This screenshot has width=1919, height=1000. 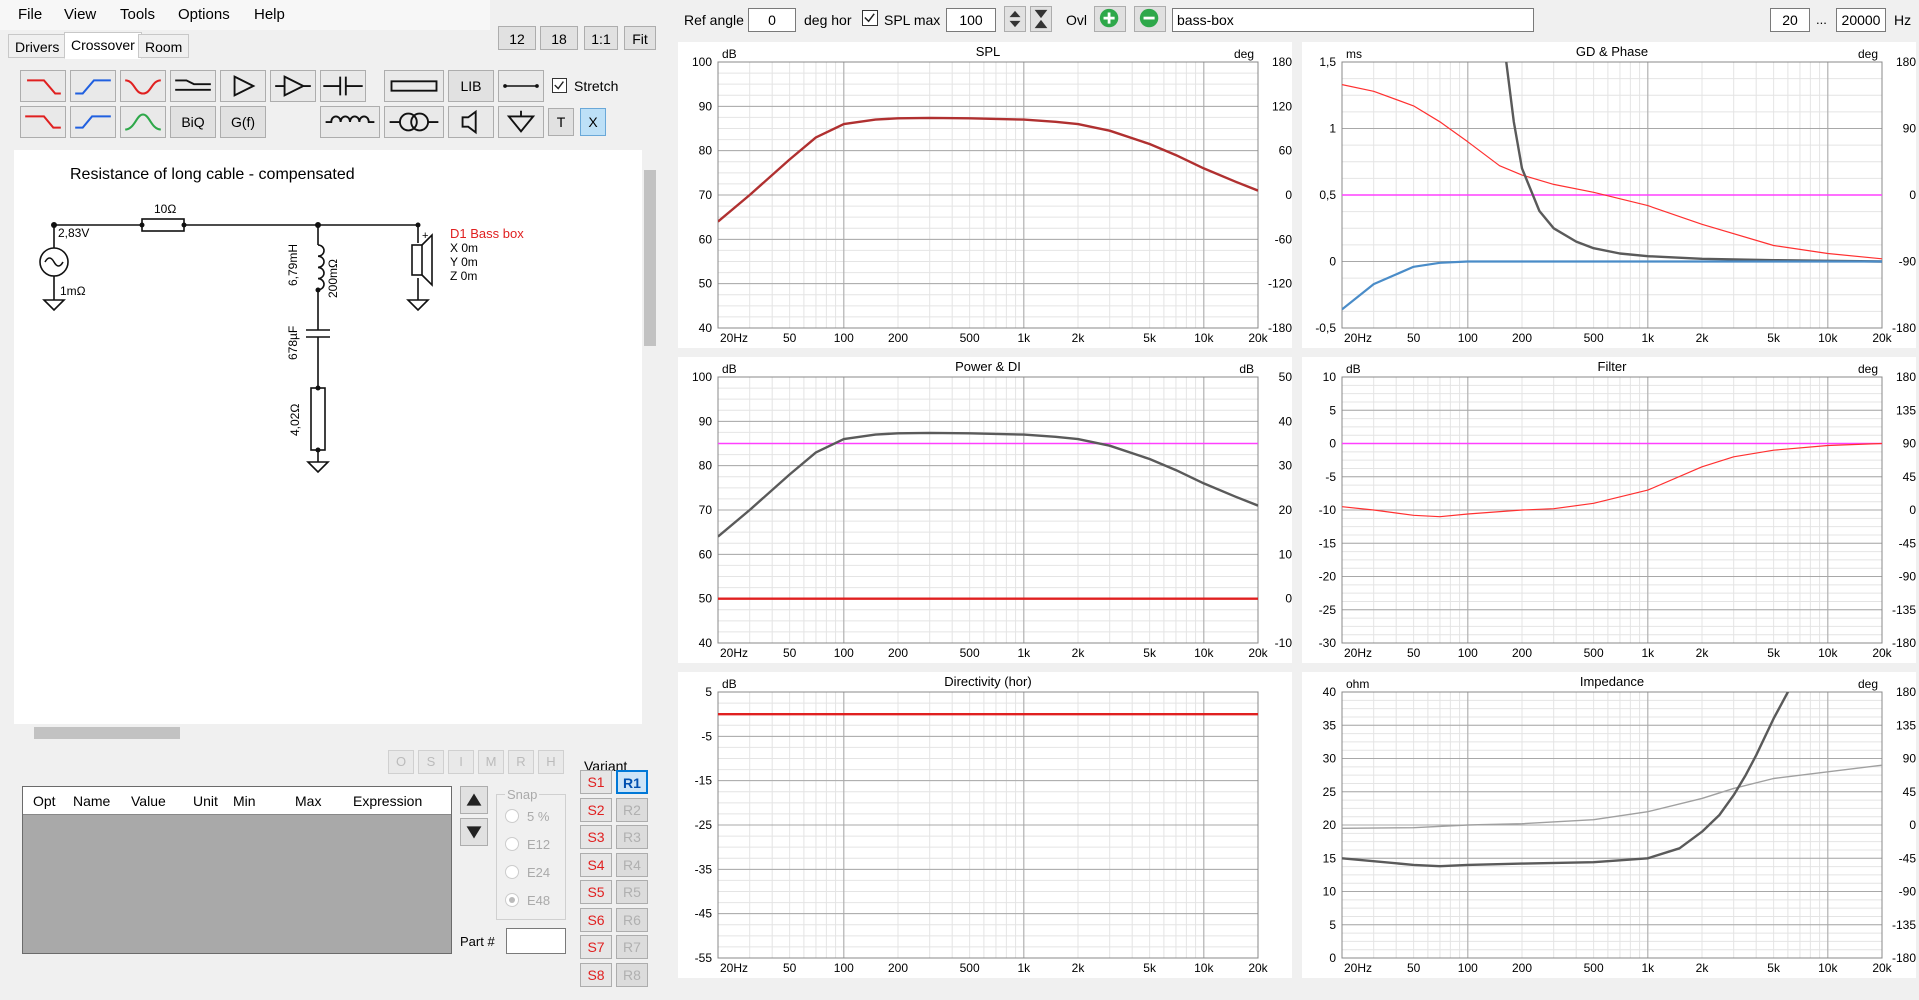 I want to click on variant-s7-button: S7, so click(x=596, y=947).